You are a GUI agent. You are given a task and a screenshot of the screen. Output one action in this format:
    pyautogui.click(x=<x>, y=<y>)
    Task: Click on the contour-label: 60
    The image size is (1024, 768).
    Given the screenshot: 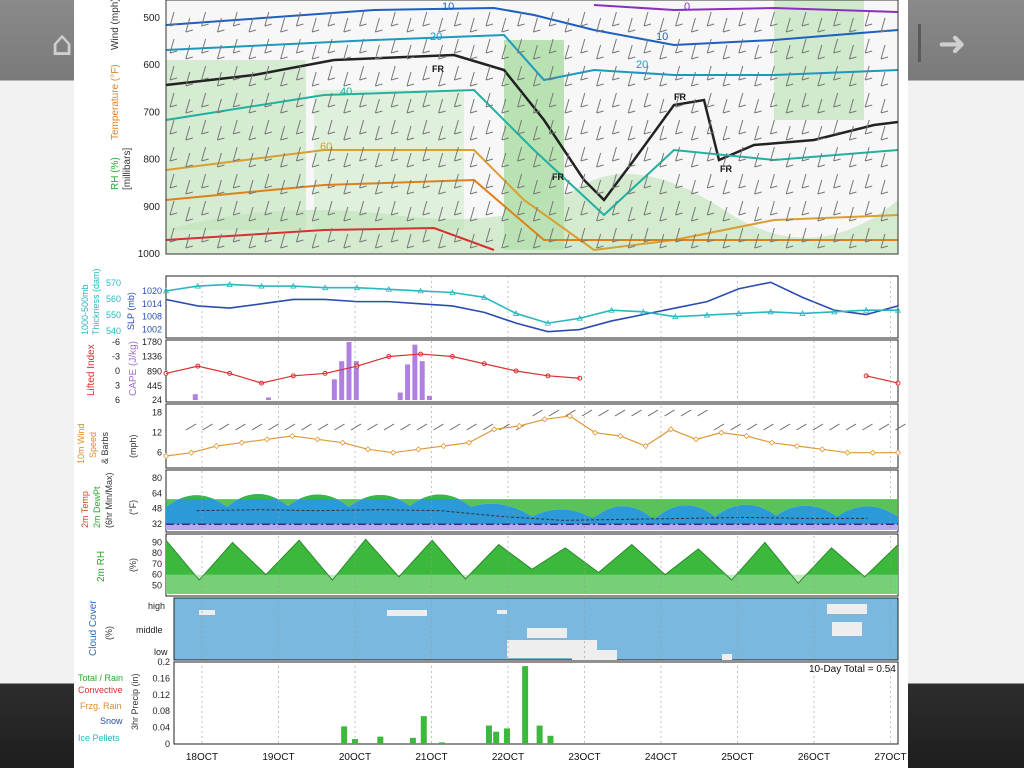 What is the action you would take?
    pyautogui.click(x=326, y=147)
    